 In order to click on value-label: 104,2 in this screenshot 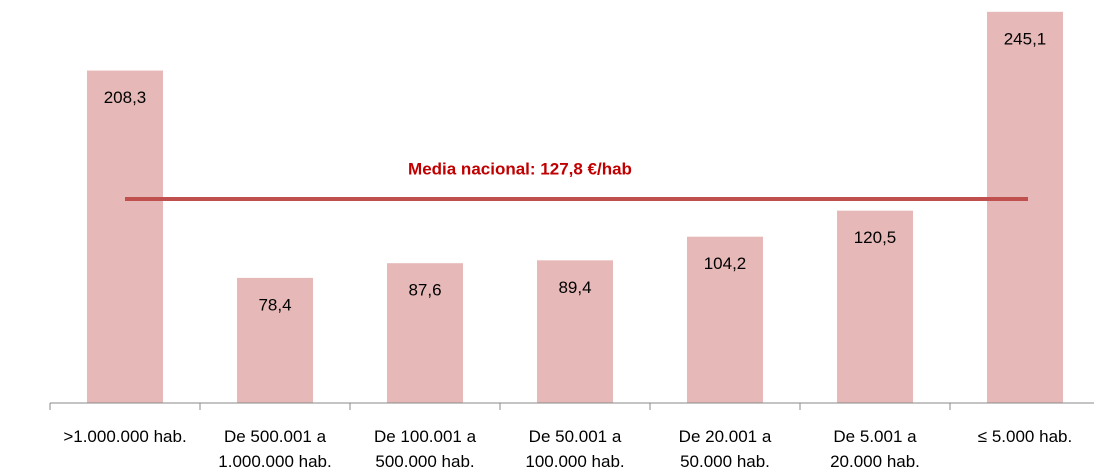, I will do `click(725, 263)`.